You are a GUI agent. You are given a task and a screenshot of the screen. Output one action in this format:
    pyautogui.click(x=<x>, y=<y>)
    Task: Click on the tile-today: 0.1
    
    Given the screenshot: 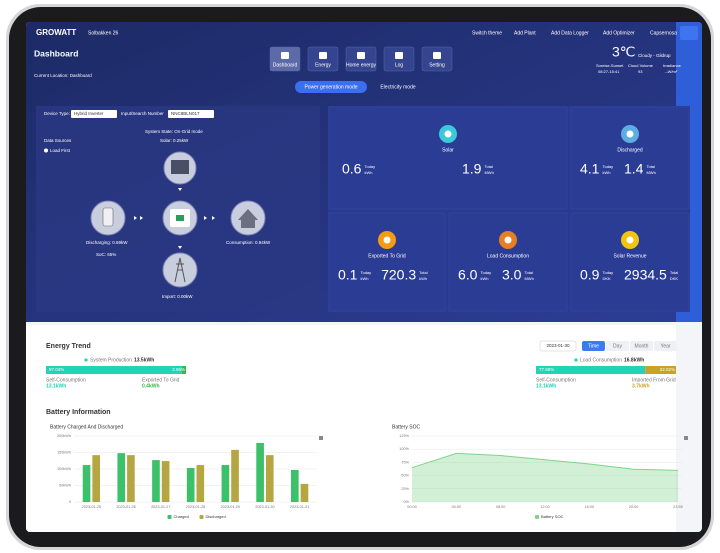 What is the action you would take?
    pyautogui.click(x=348, y=275)
    